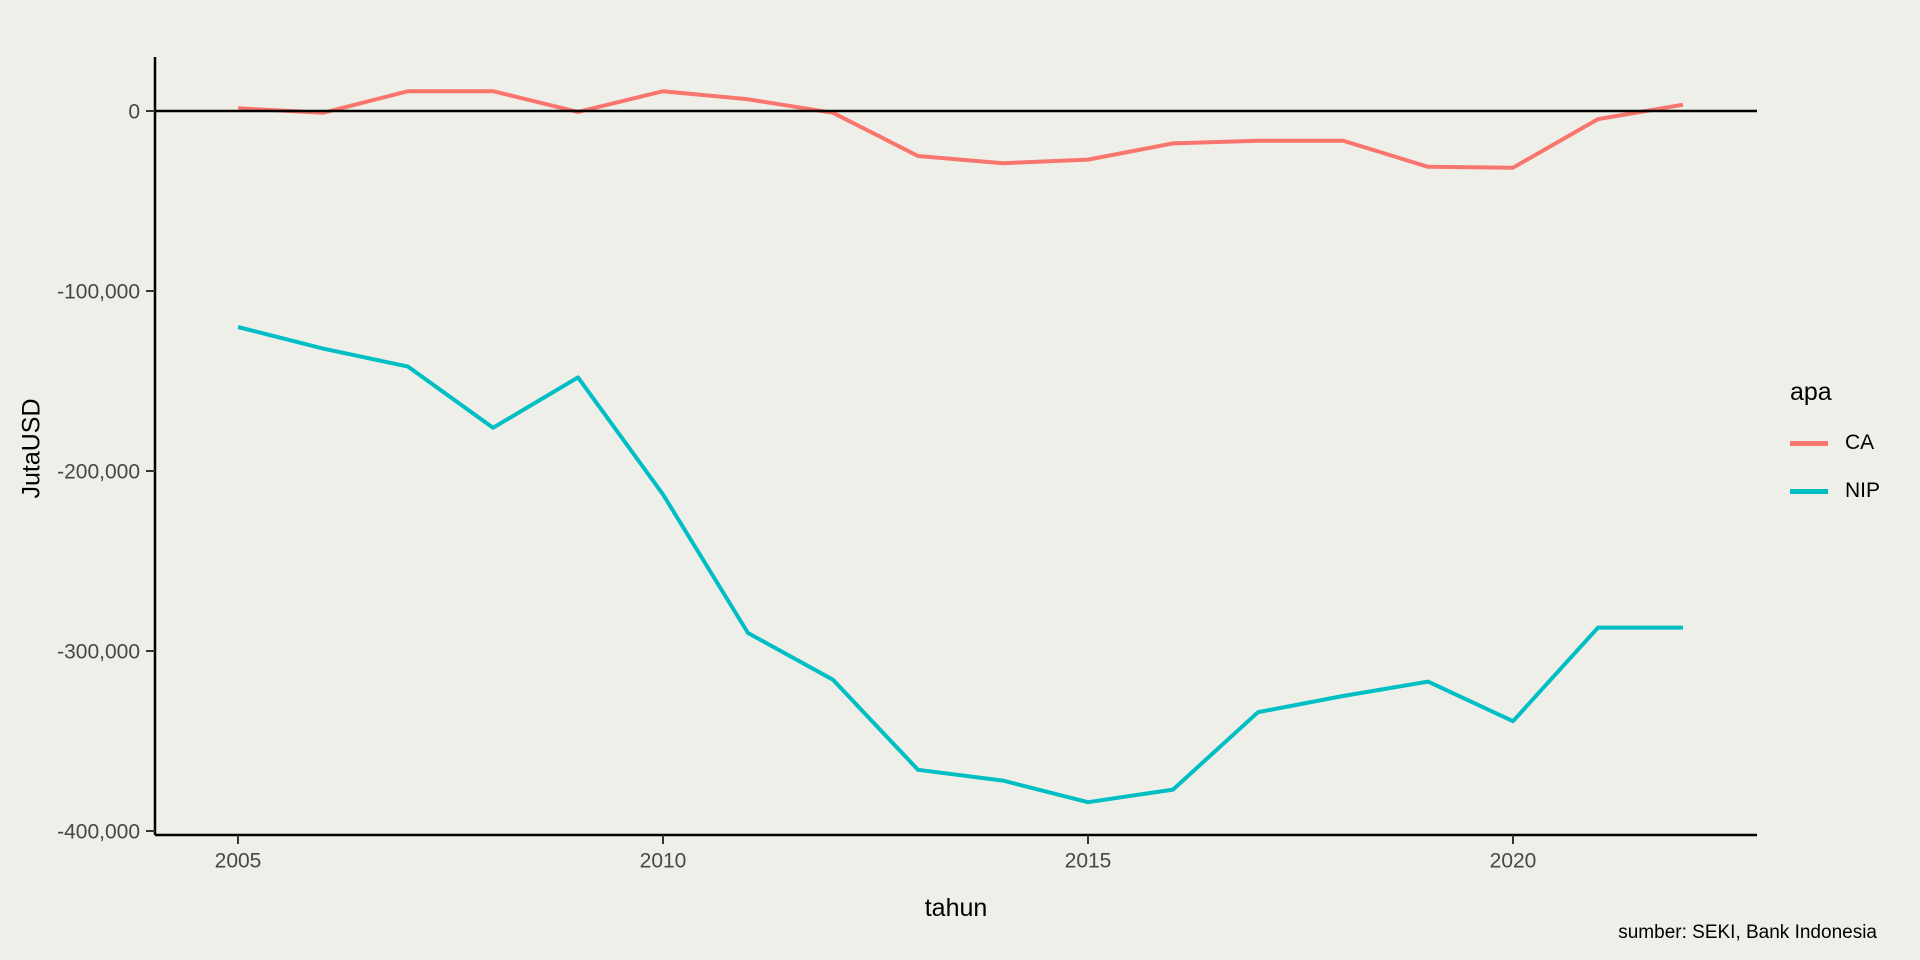 This screenshot has height=960, width=1920. I want to click on series-line-ca, so click(960, 129).